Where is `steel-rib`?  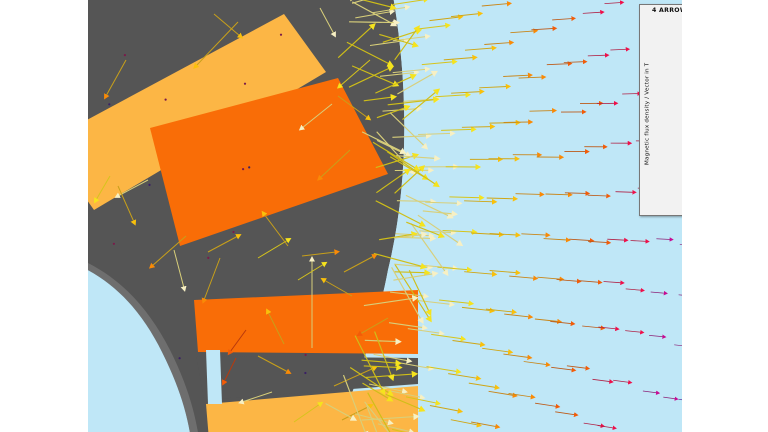 steel-rib is located at coordinates (307, 378).